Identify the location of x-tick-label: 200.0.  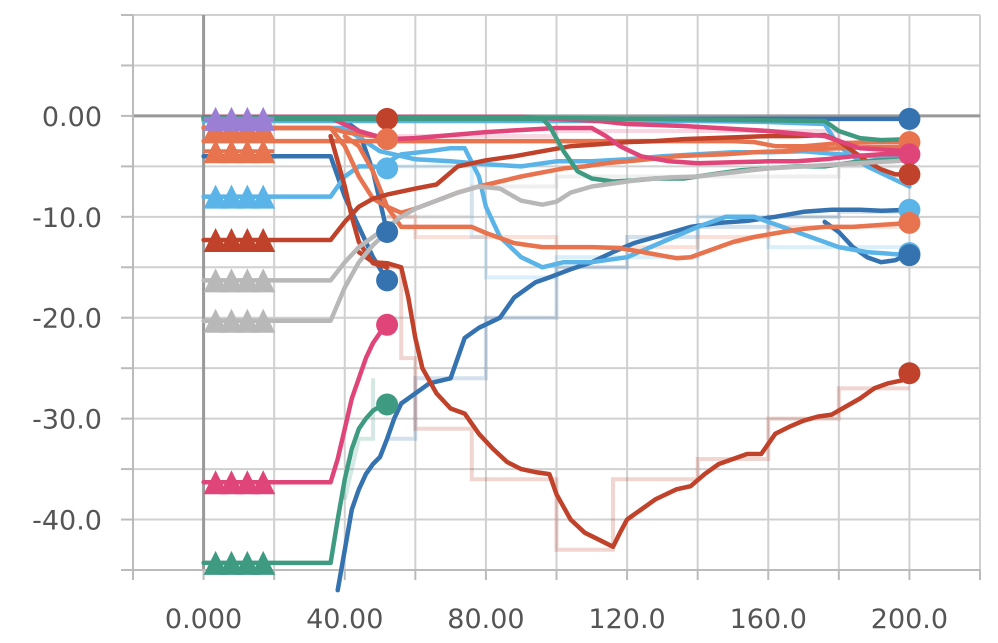
(909, 619).